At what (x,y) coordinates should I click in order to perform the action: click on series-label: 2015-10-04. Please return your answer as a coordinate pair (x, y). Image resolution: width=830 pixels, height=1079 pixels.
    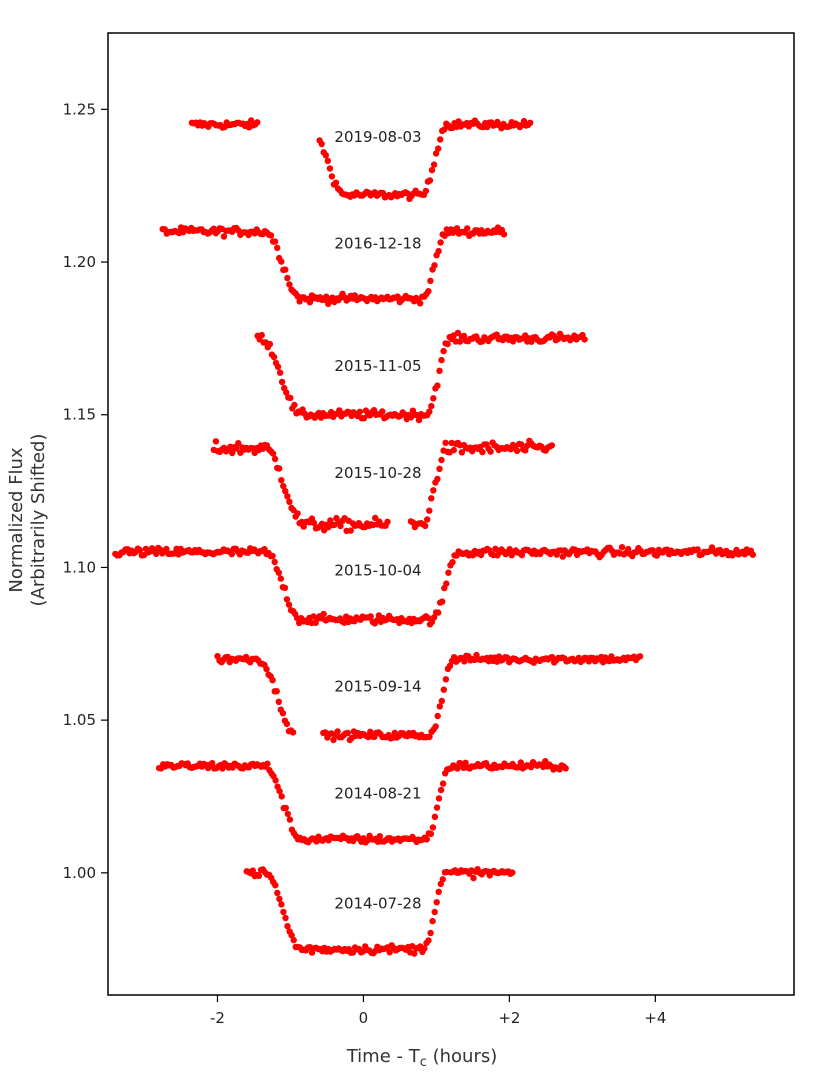
    Looking at the image, I should click on (377, 570).